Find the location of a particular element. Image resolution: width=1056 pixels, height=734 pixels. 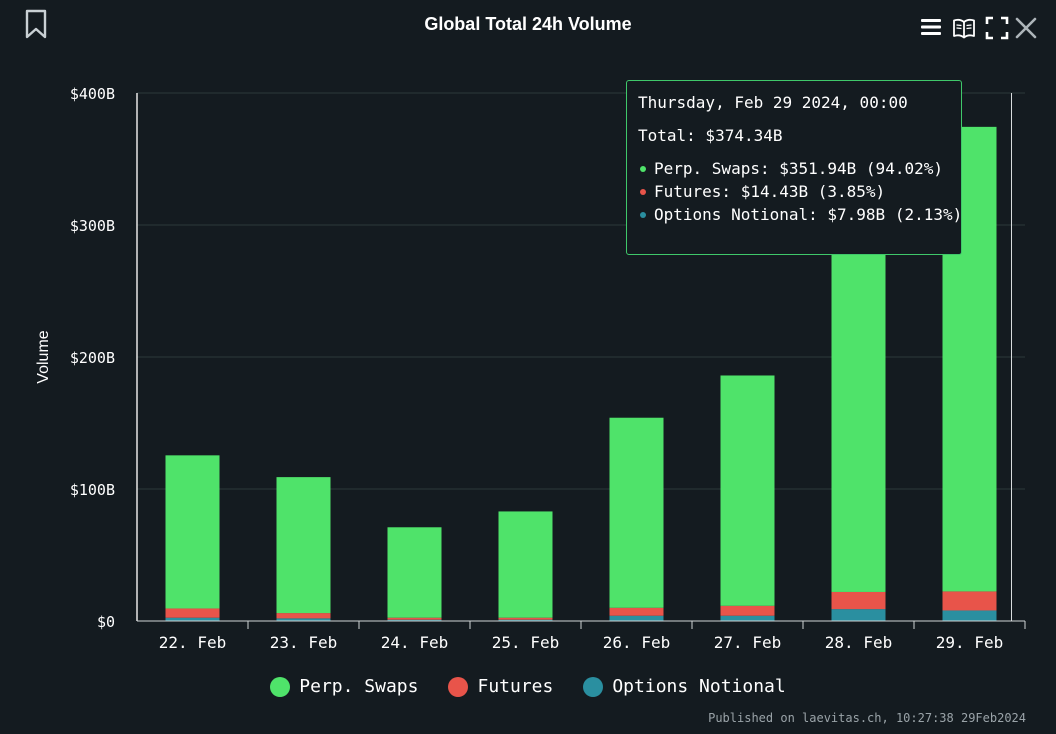

x-tick-label: 26. Feb is located at coordinates (636, 642).